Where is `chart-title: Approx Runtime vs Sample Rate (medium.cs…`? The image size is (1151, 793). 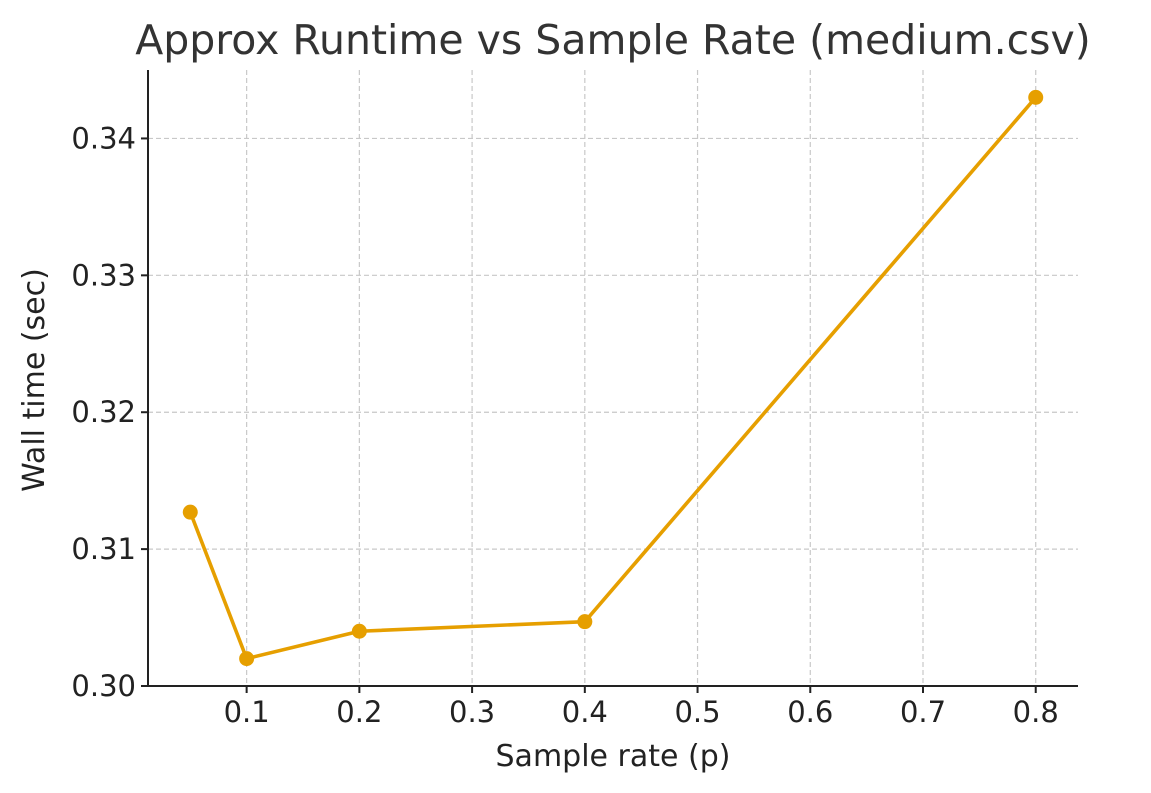 chart-title: Approx Runtime vs Sample Rate (medium.cs… is located at coordinates (613, 40).